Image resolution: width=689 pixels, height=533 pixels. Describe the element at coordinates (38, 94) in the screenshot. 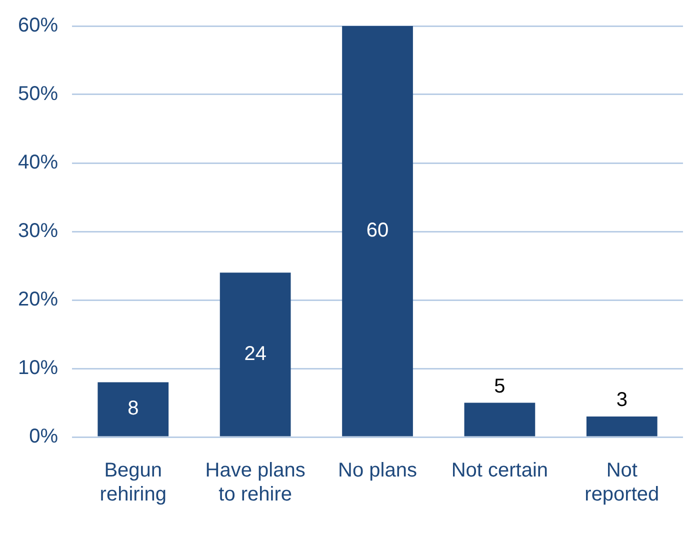

I see `y-tick-label: 50%` at that location.